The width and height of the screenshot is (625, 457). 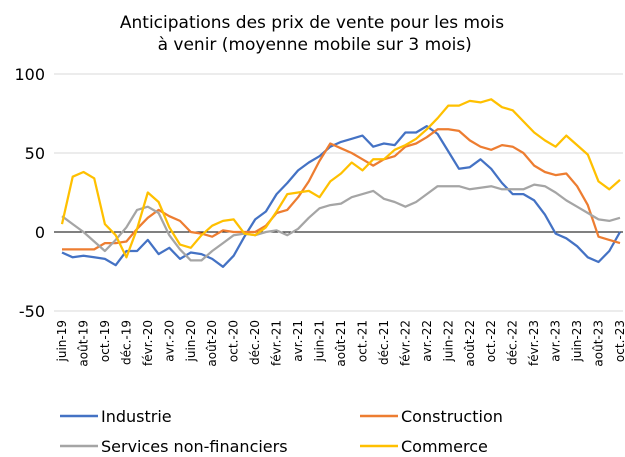 What do you see at coordinates (191, 341) in the screenshot?
I see `x-tick-label: juin-20` at bounding box center [191, 341].